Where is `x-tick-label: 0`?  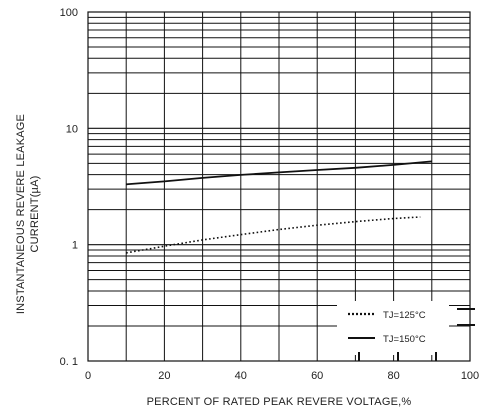 x-tick-label: 0 is located at coordinates (88, 376).